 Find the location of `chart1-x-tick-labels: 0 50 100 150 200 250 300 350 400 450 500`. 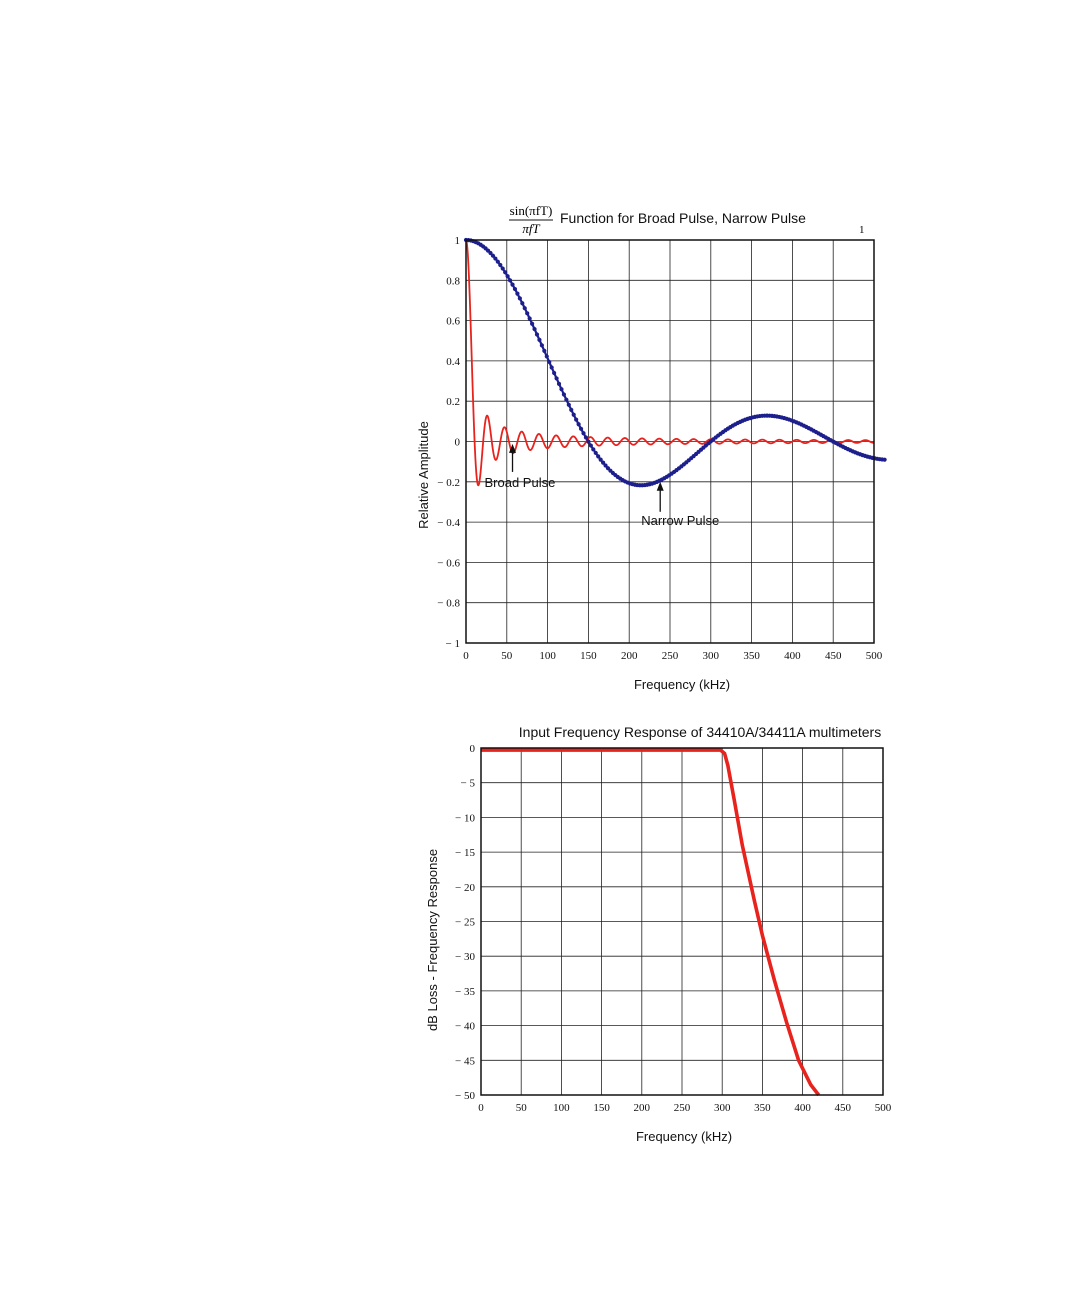

chart1-x-tick-labels: 0 50 100 150 200 250 300 350 400 450 500 is located at coordinates (673, 656).